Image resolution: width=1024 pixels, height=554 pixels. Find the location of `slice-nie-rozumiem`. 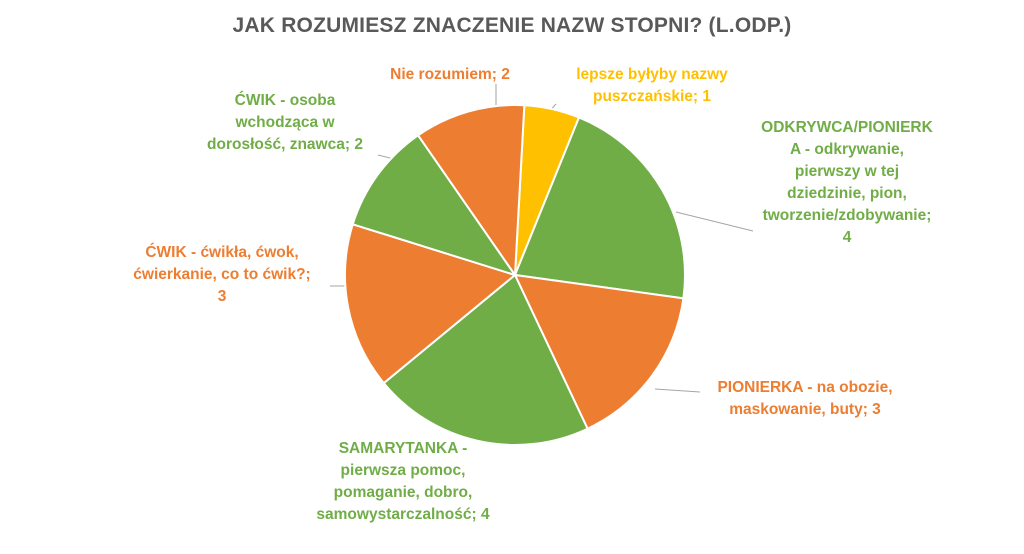

slice-nie-rozumiem is located at coordinates (471, 191).